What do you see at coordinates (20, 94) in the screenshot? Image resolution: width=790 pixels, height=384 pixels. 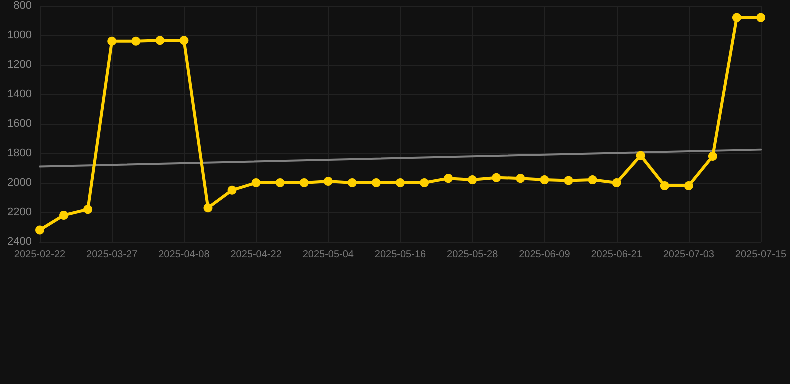 I see `y-tick-label: 1400` at bounding box center [20, 94].